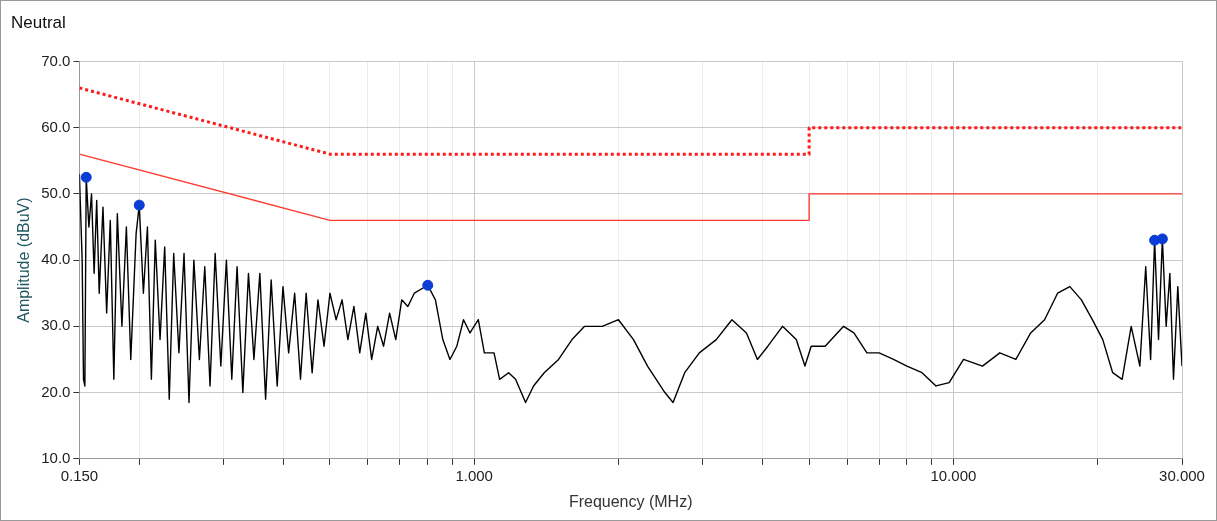 This screenshot has width=1217, height=521. I want to click on y-tick-label: 40.0, so click(56, 259).